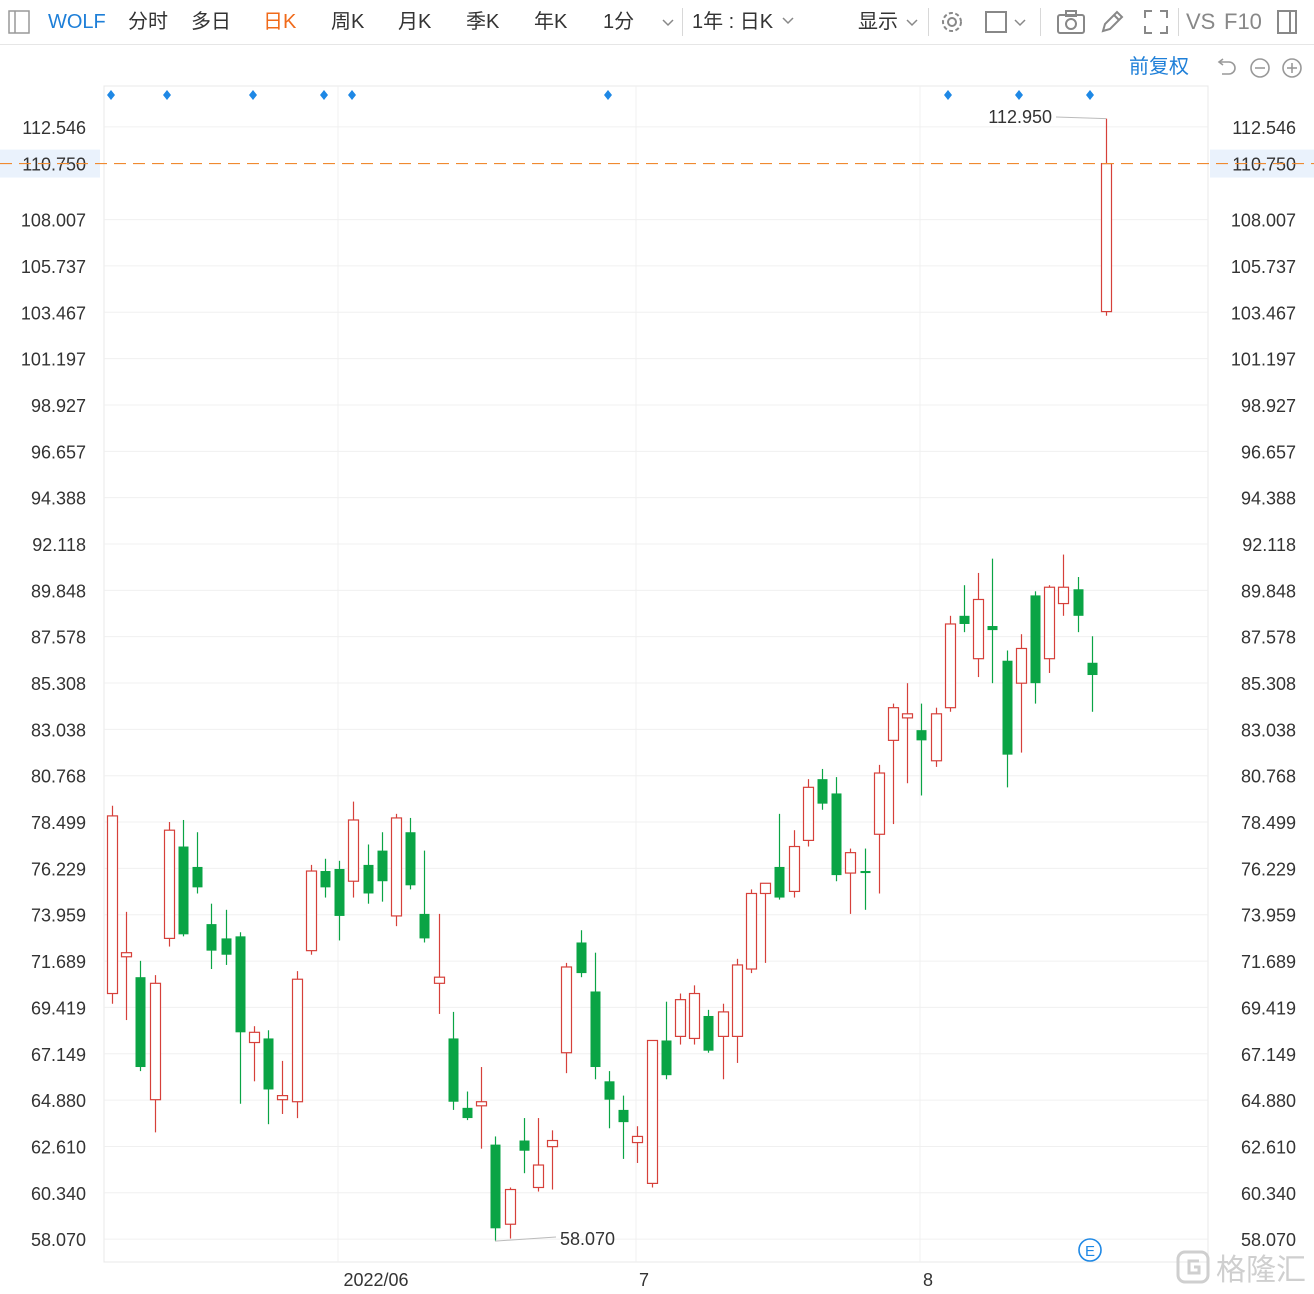 Image resolution: width=1314 pixels, height=1294 pixels. Describe the element at coordinates (1178, 22) in the screenshot. I see `toolbar-divider` at that location.